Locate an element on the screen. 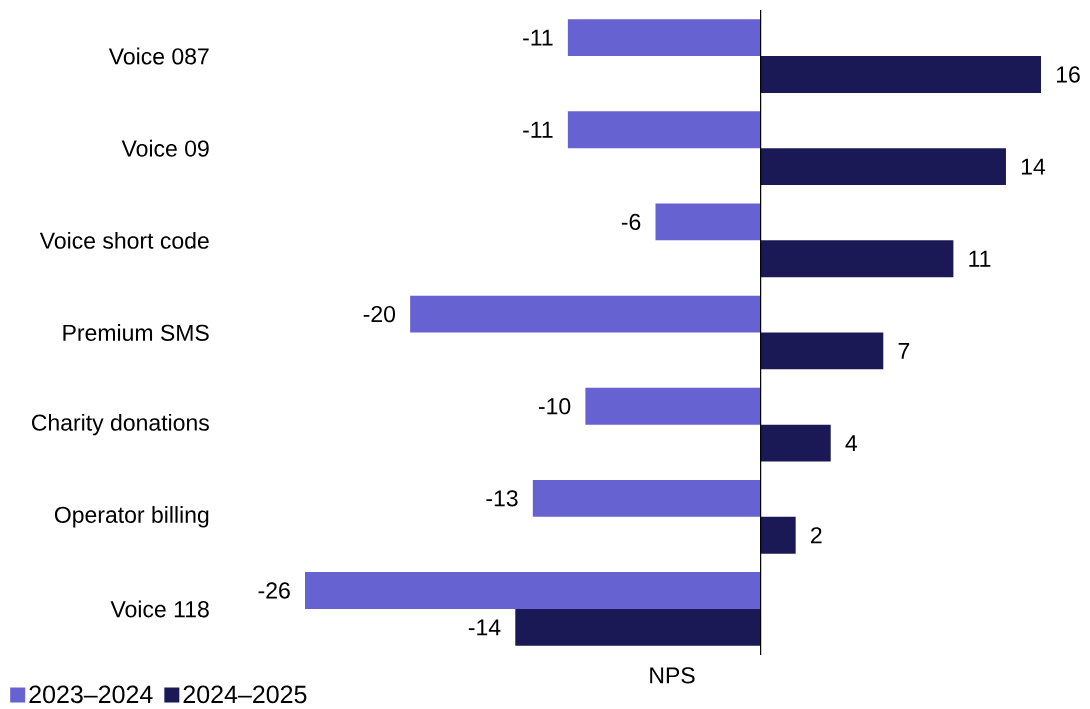  y-tick-label: Voice short code is located at coordinates (124, 240).